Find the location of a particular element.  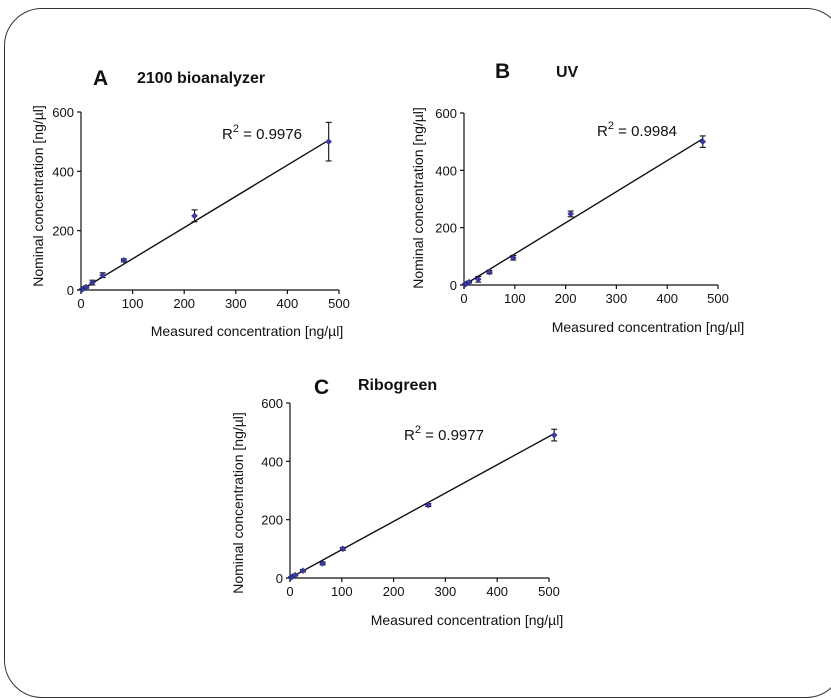

panel-b-title: UV is located at coordinates (567, 72).